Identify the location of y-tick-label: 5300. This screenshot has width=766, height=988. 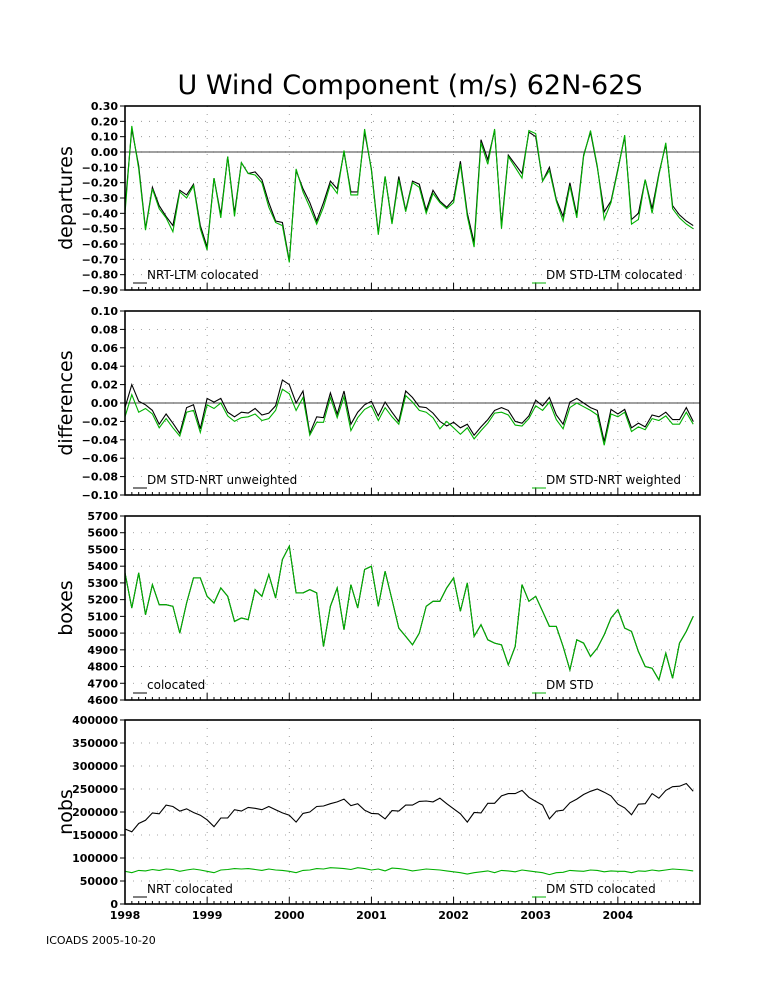
(102, 583).